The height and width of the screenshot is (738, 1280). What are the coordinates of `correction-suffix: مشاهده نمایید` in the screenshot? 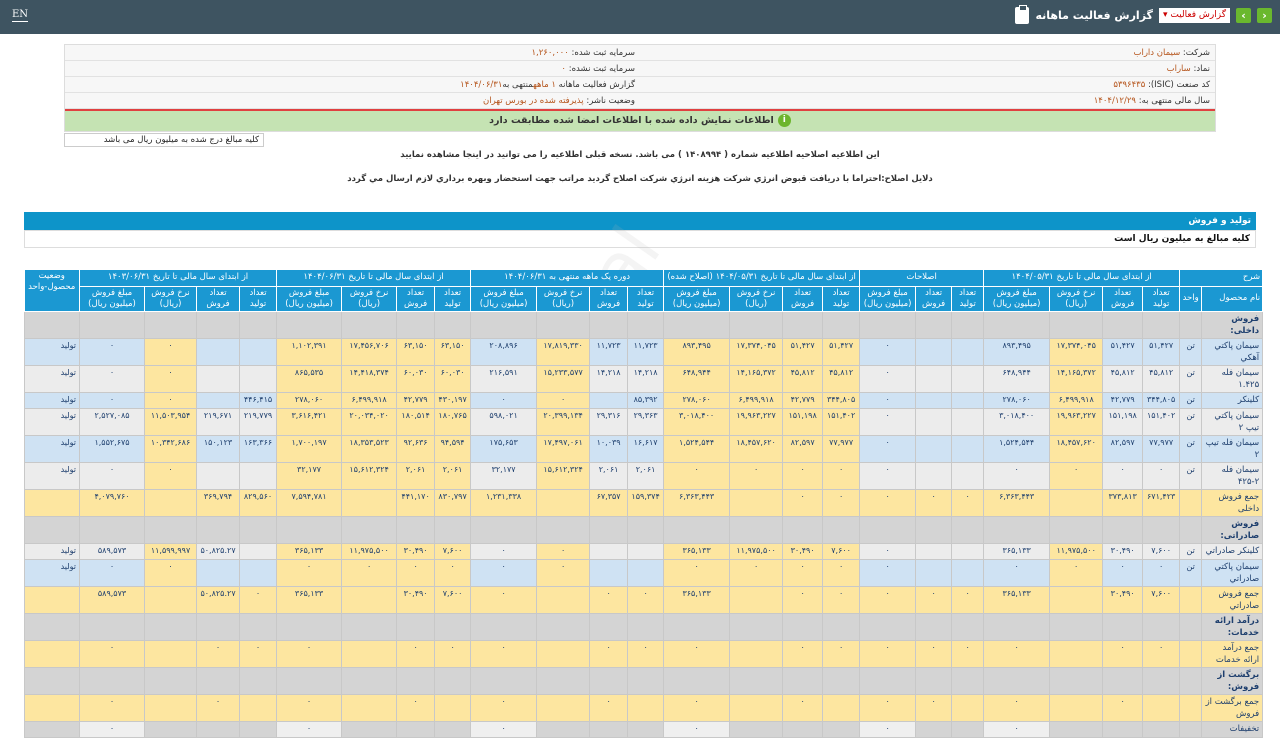 It's located at (430, 155).